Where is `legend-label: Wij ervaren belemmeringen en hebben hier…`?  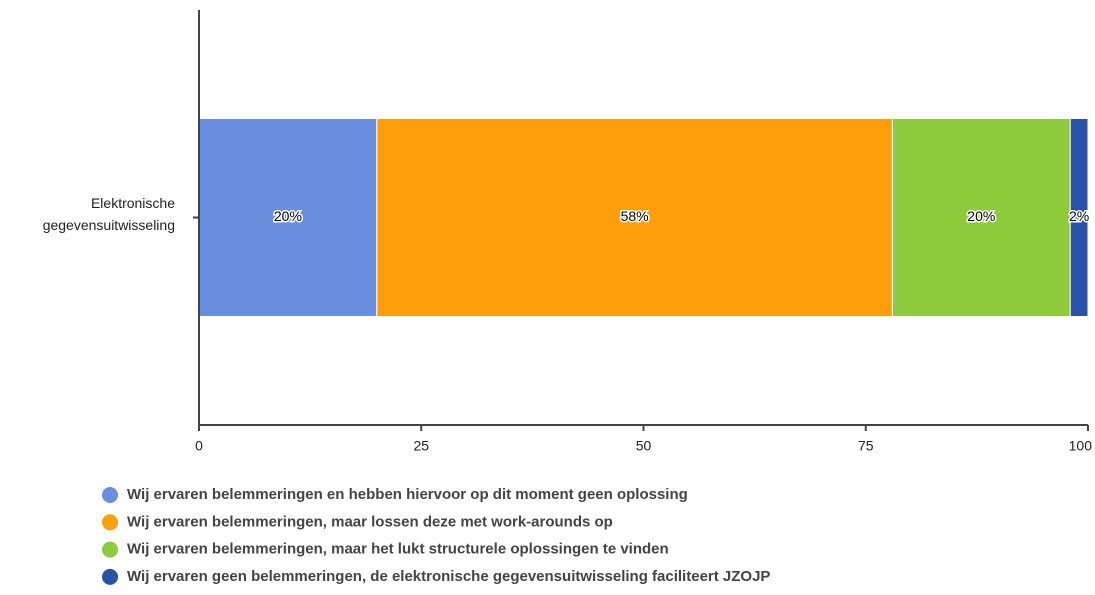
legend-label: Wij ervaren belemmeringen en hebben hier… is located at coordinates (407, 494).